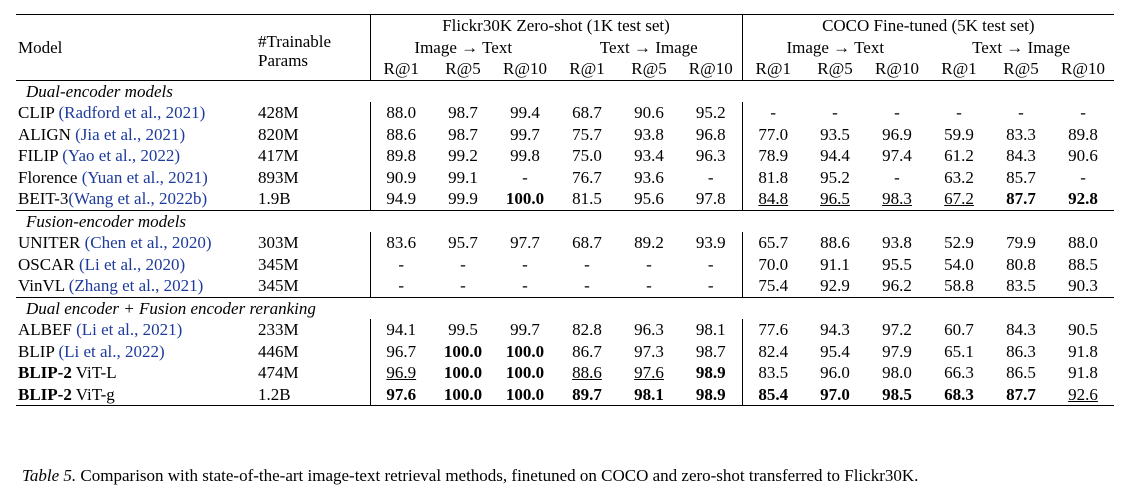  I want to click on value: 86.5, so click(1021, 373).